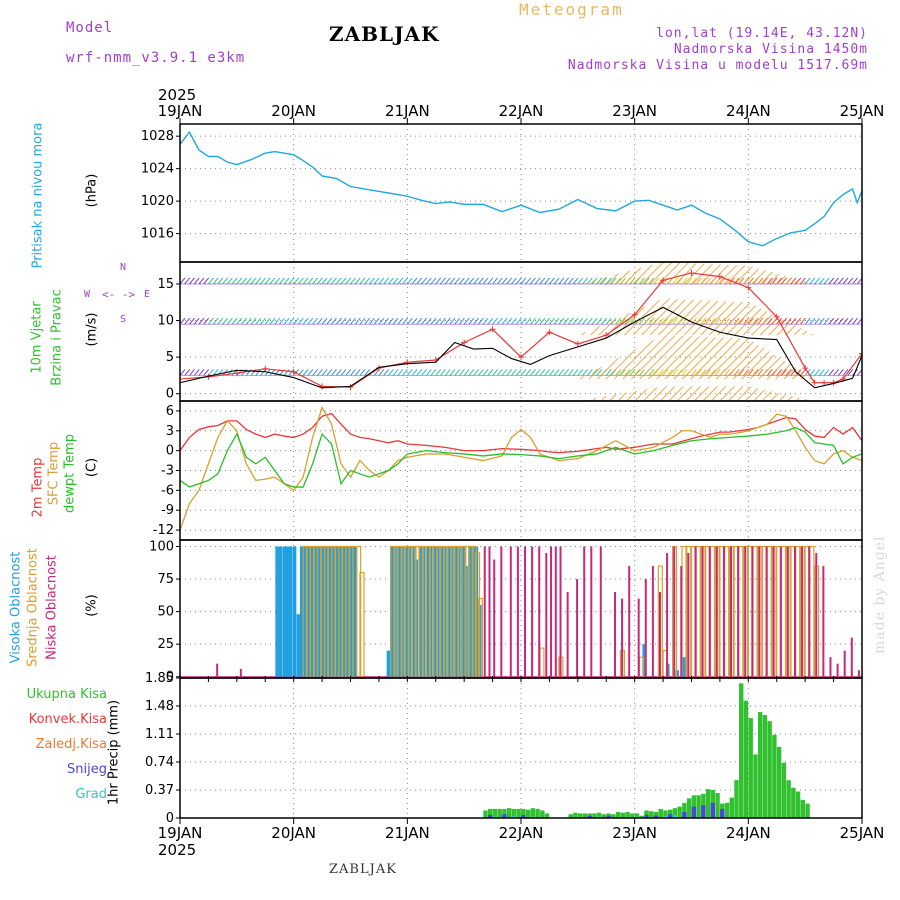 The height and width of the screenshot is (900, 900). I want to click on ytick-label: 5, so click(170, 357).